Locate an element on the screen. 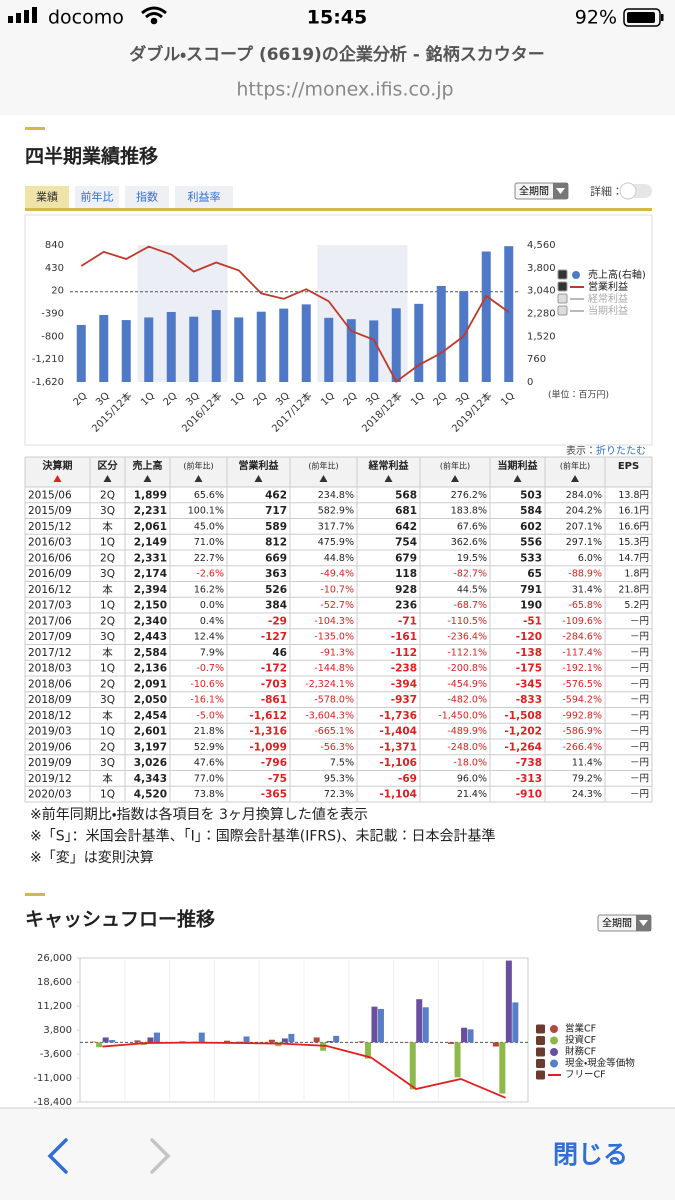 This screenshot has height=1200, width=675. table-cell: 2019/09 is located at coordinates (50, 763).